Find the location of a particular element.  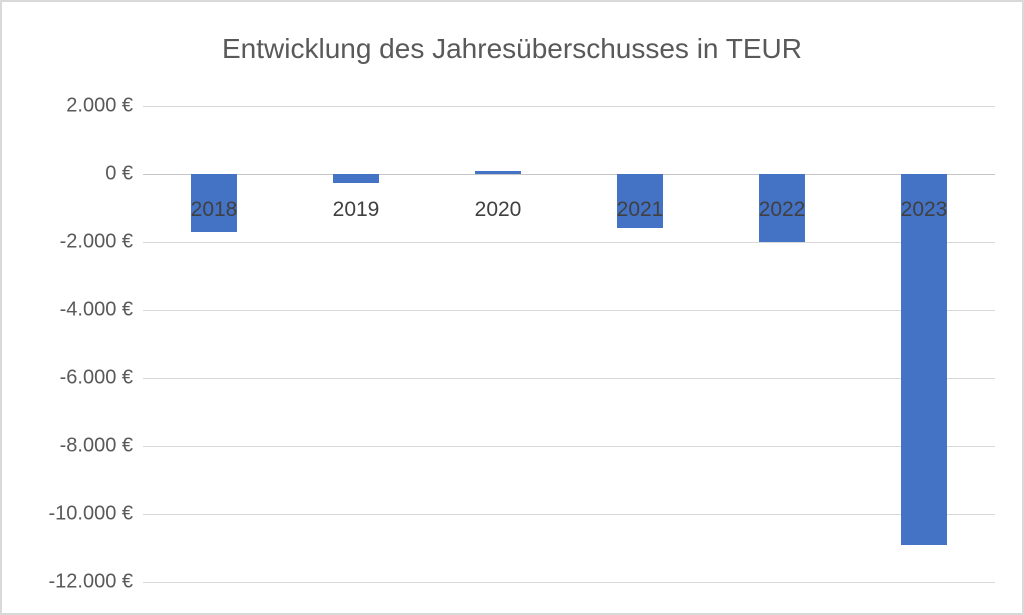

x-axis-zero-line is located at coordinates (569, 174).